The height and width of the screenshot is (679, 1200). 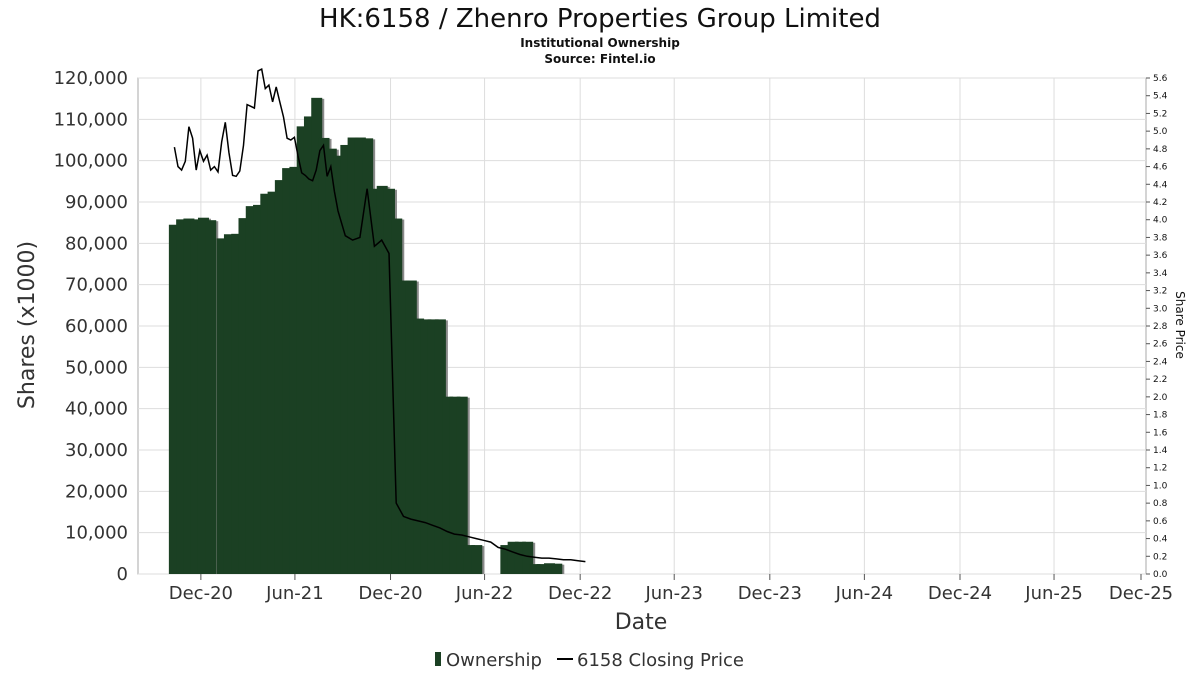 I want to click on y2-tick-label: 4.6, so click(x=1160, y=168).